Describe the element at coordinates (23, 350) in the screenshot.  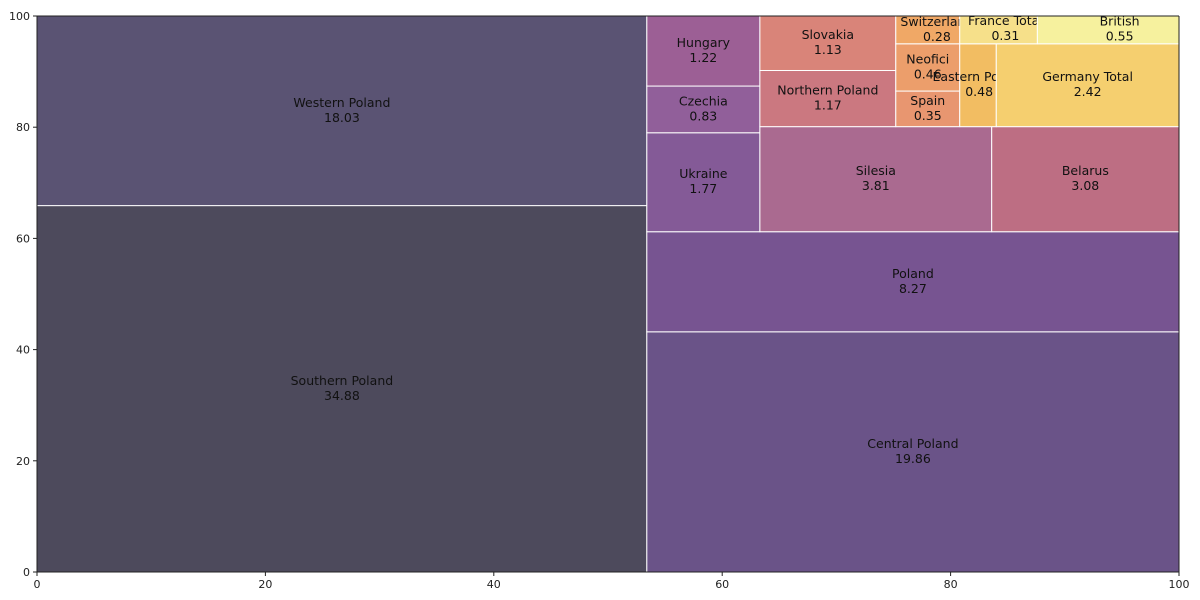
I see `y-tick-label: 40` at that location.